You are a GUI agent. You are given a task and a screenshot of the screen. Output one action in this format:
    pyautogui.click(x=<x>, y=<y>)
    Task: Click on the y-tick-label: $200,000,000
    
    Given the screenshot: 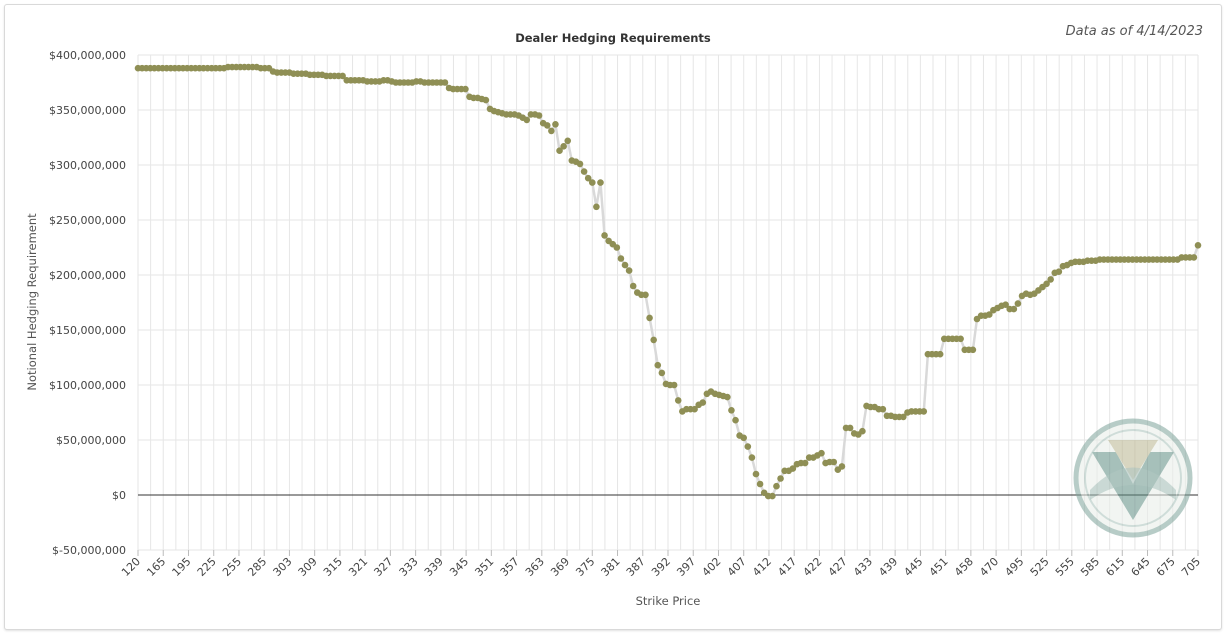 What is the action you would take?
    pyautogui.click(x=87, y=275)
    